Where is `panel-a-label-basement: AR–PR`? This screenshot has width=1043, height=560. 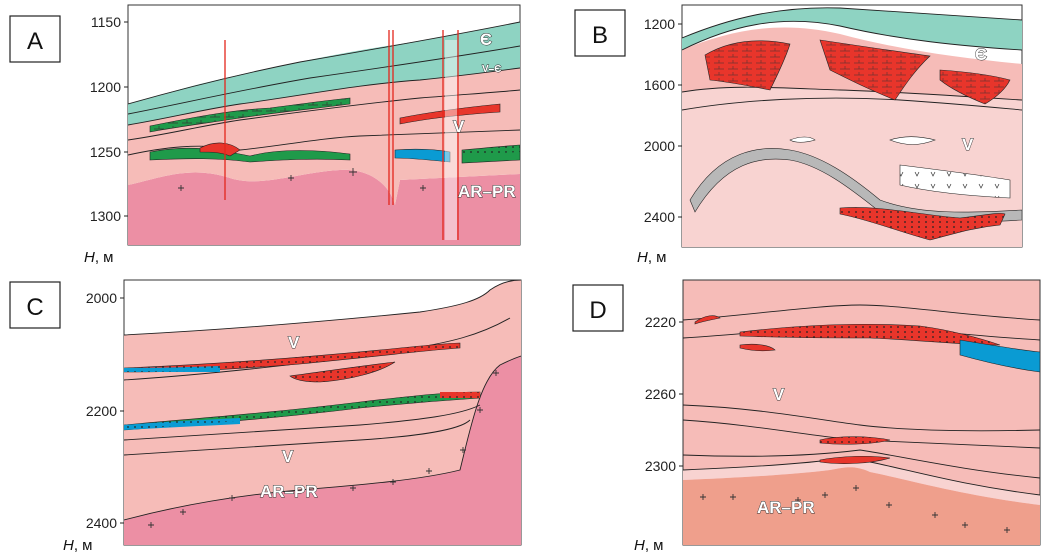 panel-a-label-basement: AR–PR is located at coordinates (487, 191).